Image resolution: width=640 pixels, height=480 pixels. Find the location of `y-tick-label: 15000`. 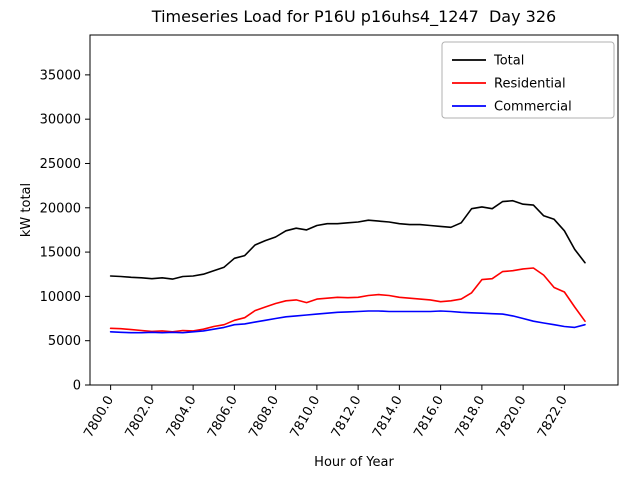

y-tick-label: 15000 is located at coordinates (60, 253).